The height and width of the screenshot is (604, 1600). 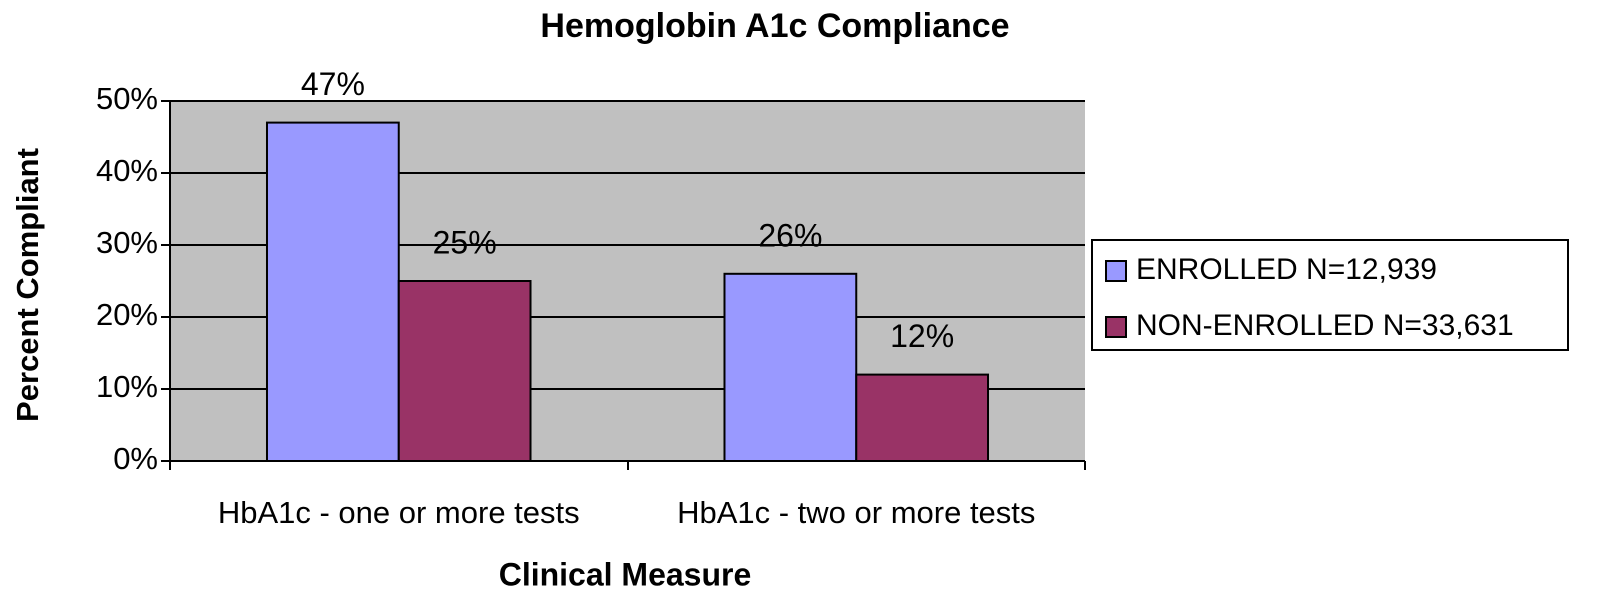 I want to click on value-label: 26%, so click(x=790, y=235).